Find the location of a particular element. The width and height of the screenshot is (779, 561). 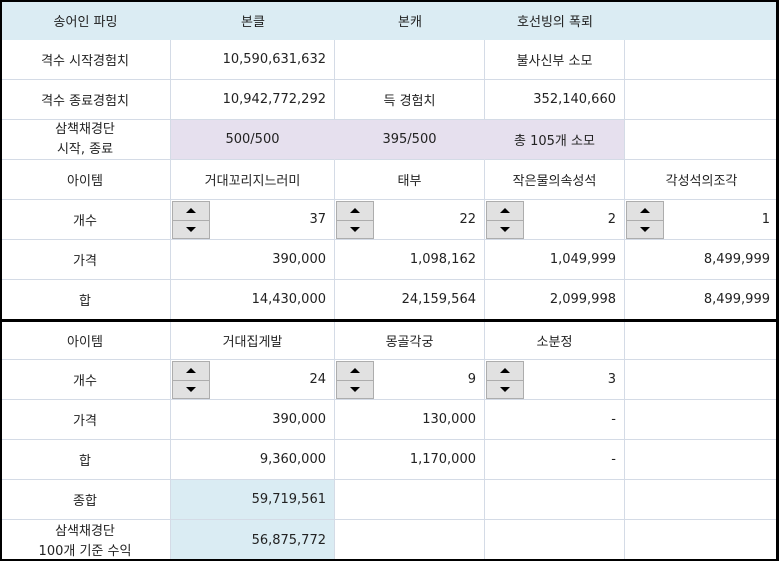

item-count: 9 is located at coordinates (471, 379).